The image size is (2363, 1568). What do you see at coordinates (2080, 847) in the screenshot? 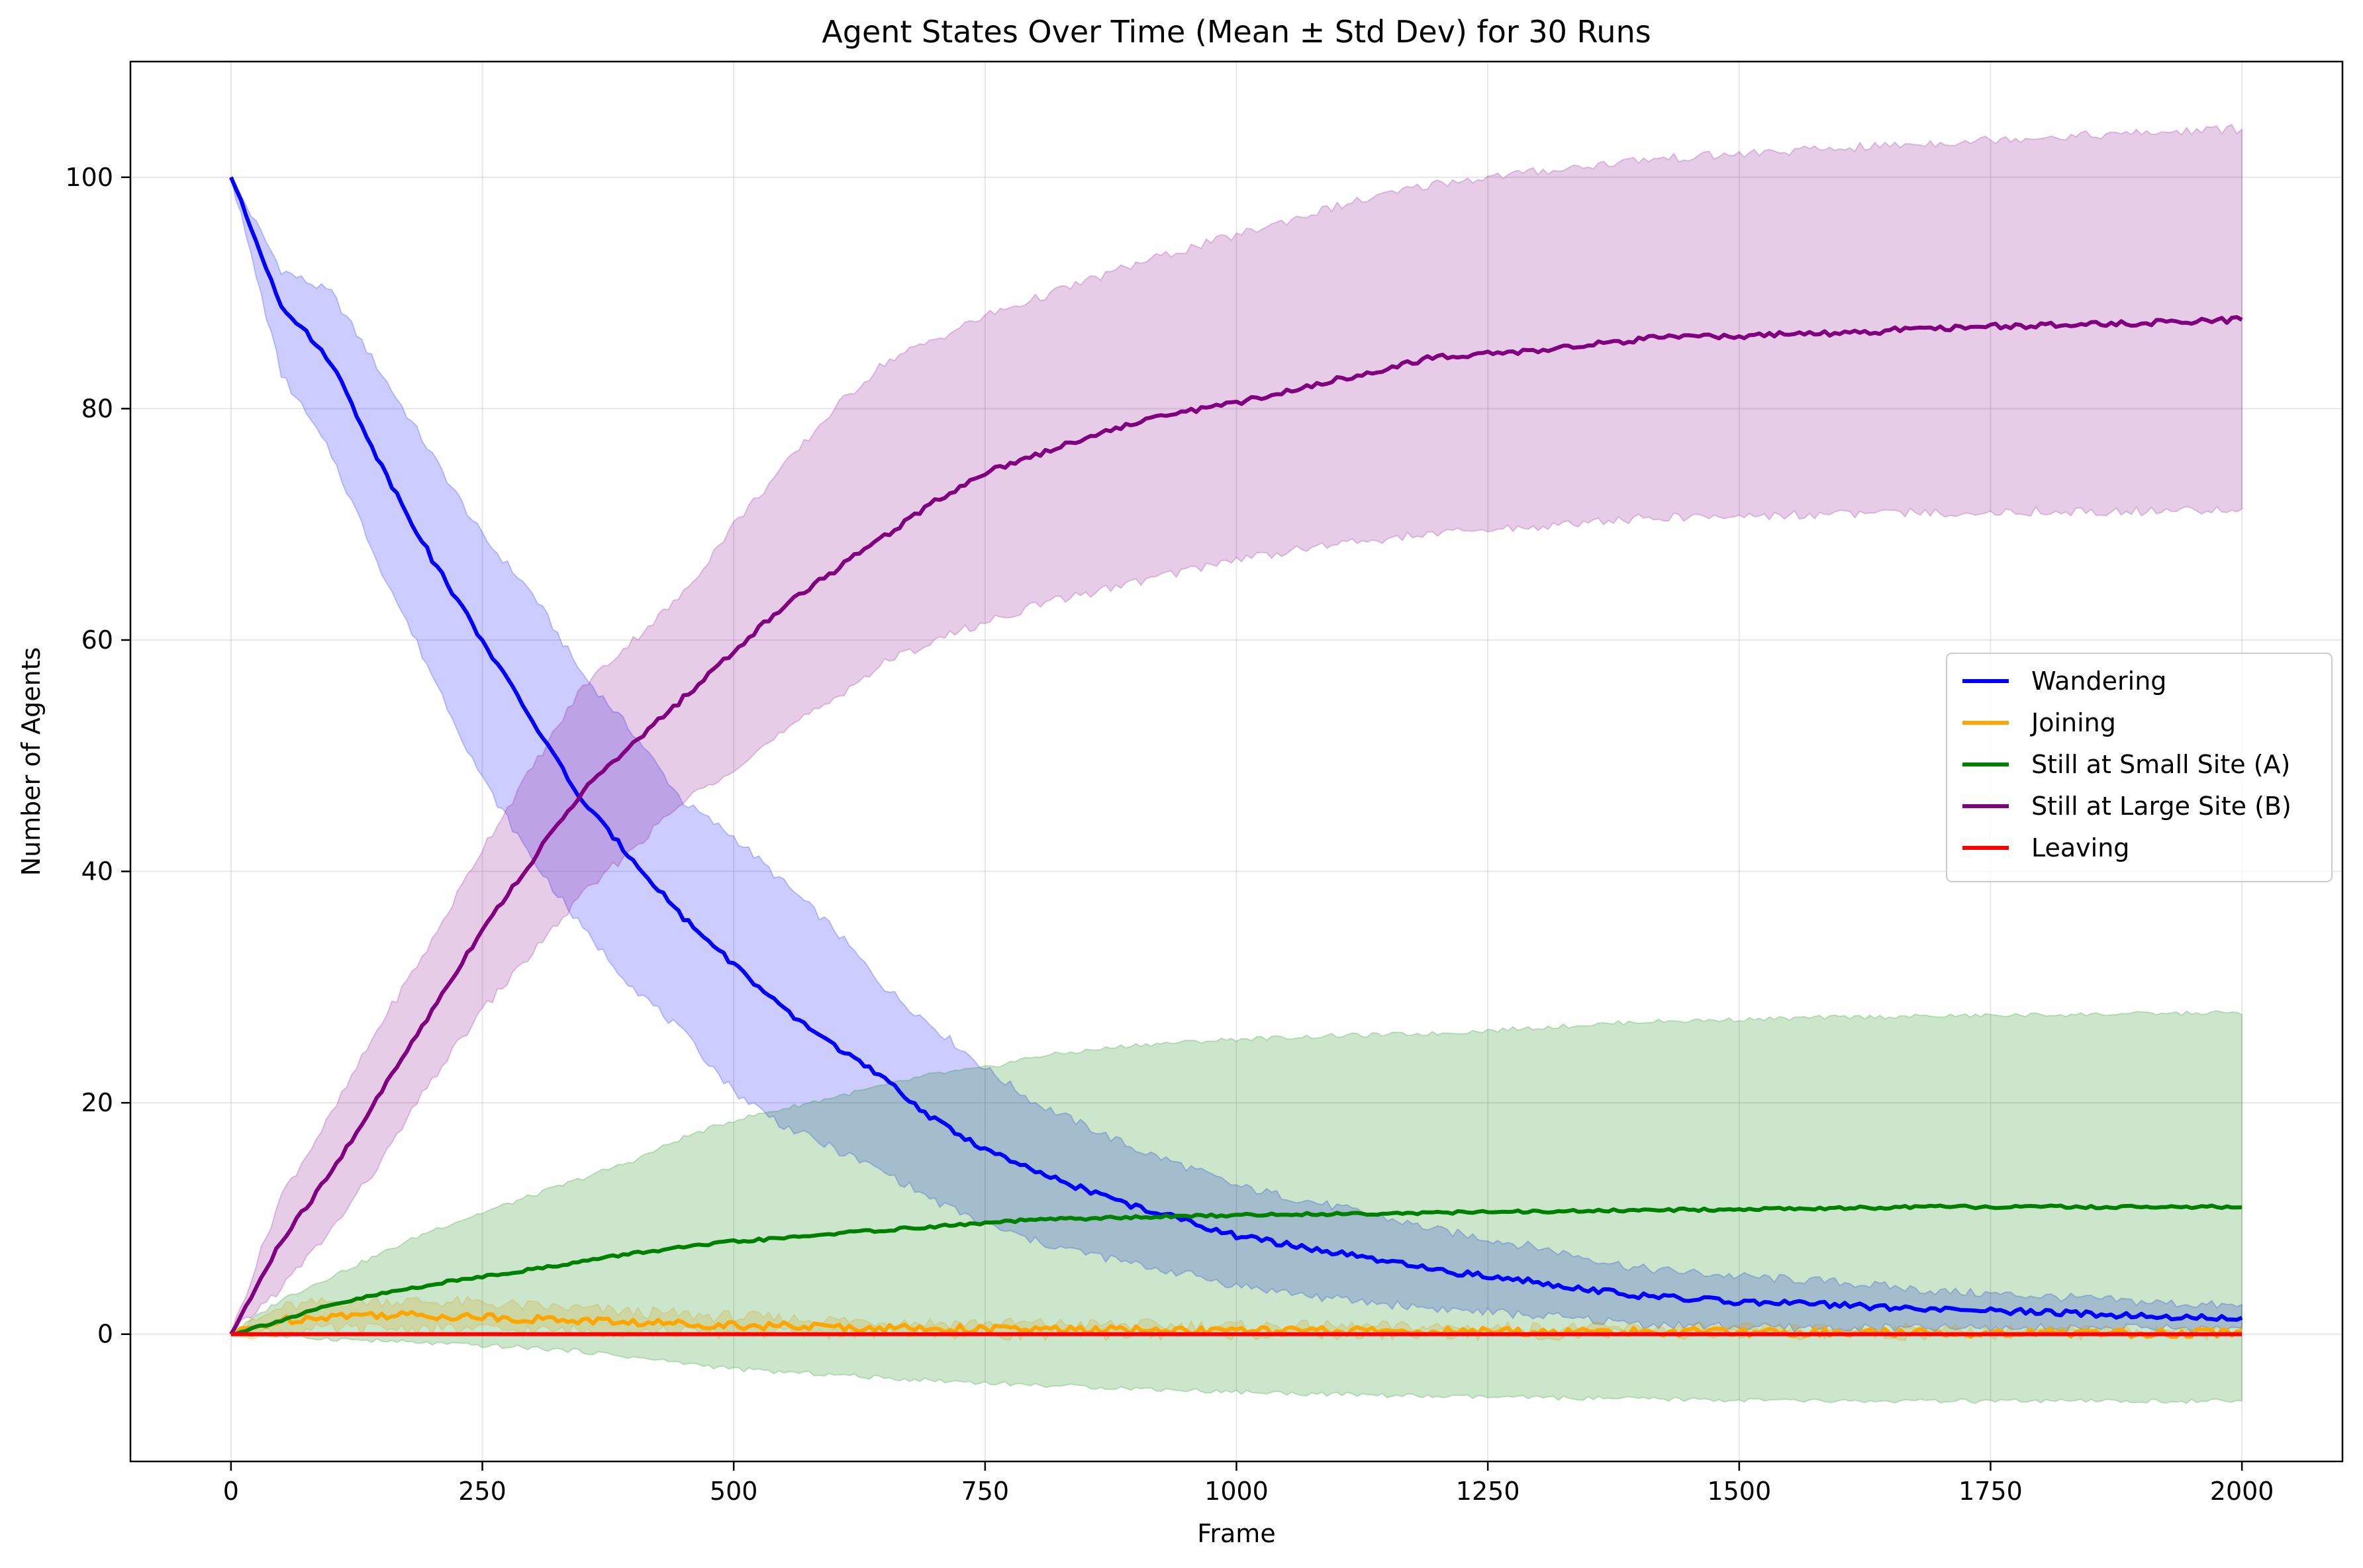
I see `legend-label-leaving: Leaving` at bounding box center [2080, 847].